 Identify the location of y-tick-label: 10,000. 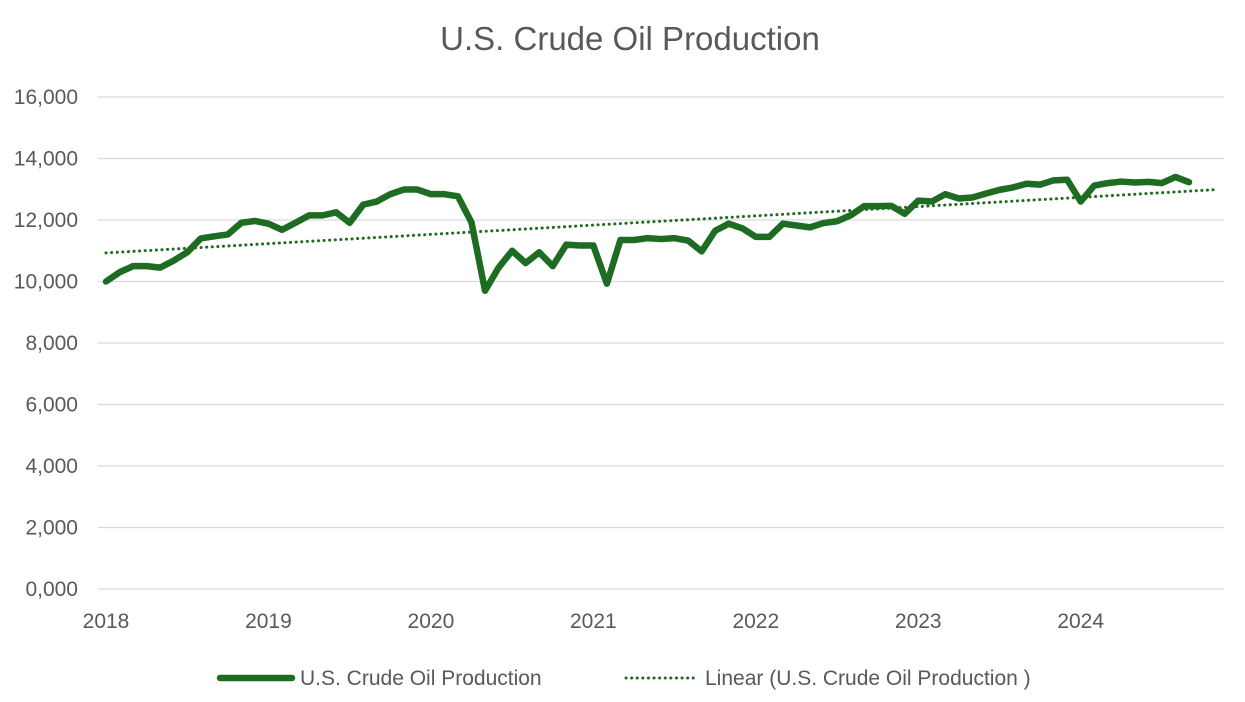
(46, 282).